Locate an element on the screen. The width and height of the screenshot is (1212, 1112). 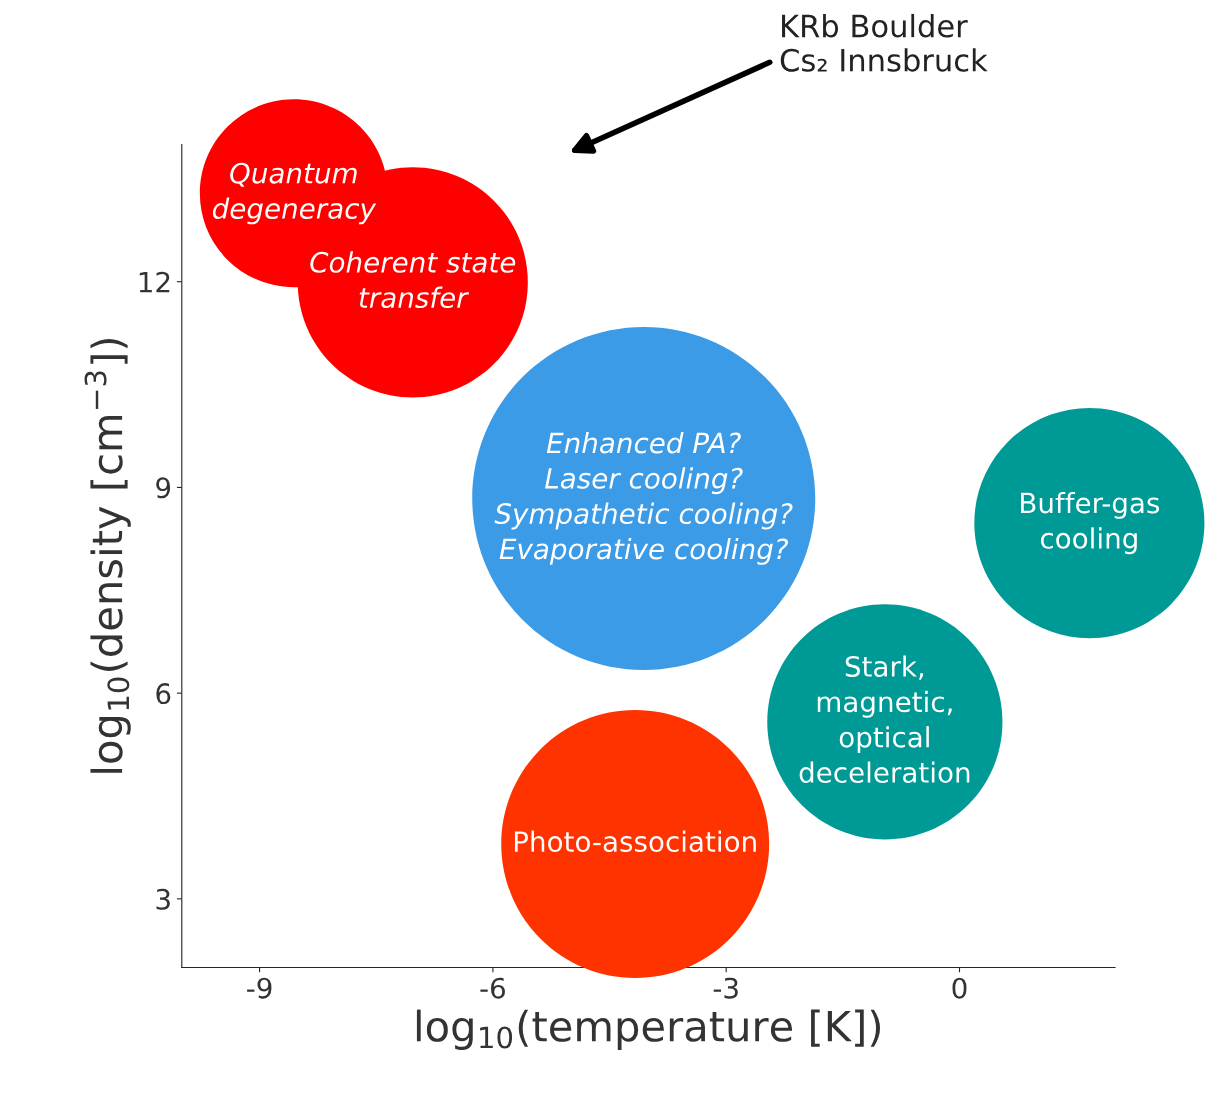
annotation: Photo-association is located at coordinates (635, 841).